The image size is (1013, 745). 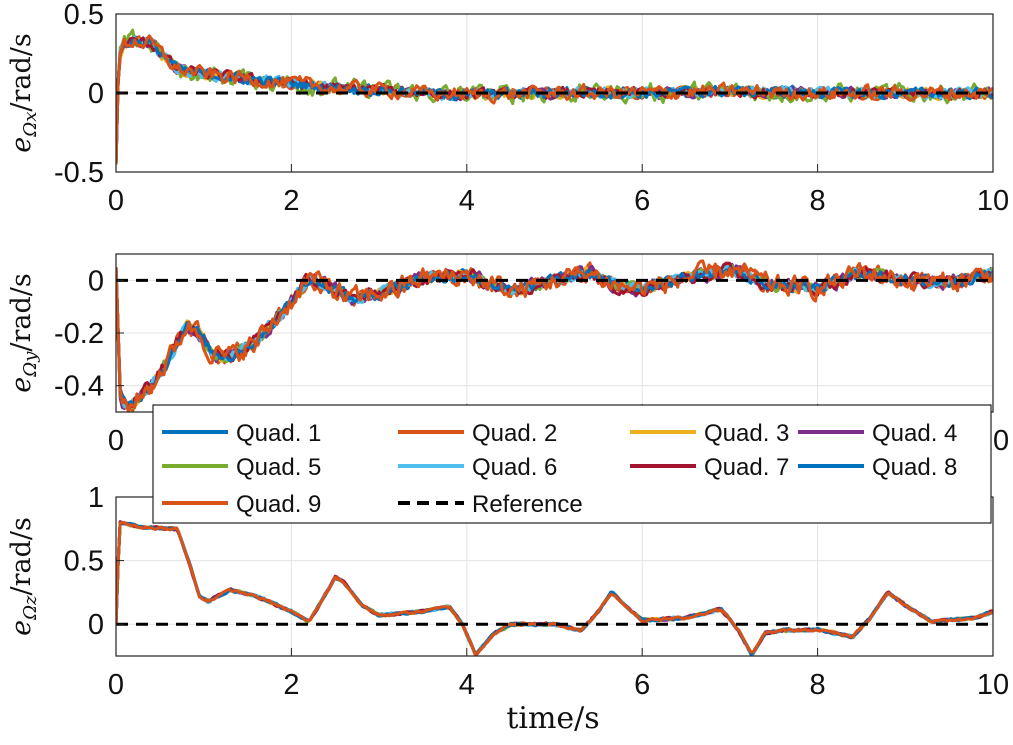 What do you see at coordinates (23, 332) in the screenshot?
I see `y-axis-label: eΩy/rad/s` at bounding box center [23, 332].